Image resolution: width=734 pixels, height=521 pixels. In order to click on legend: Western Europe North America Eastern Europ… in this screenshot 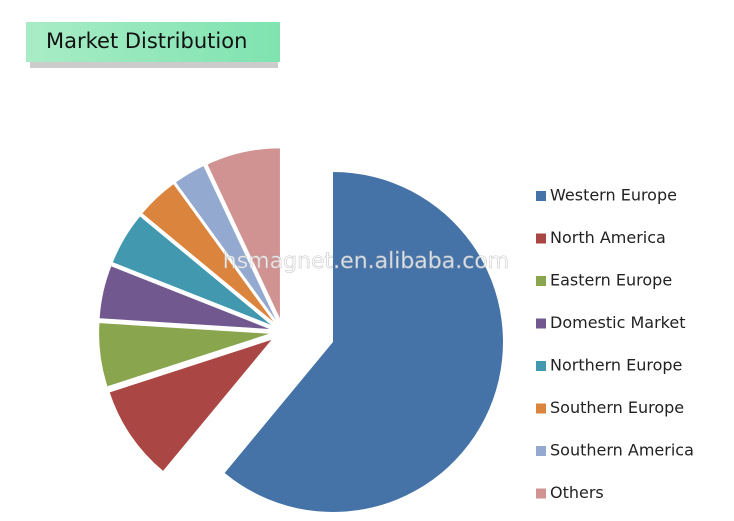, I will do `click(615, 344)`.